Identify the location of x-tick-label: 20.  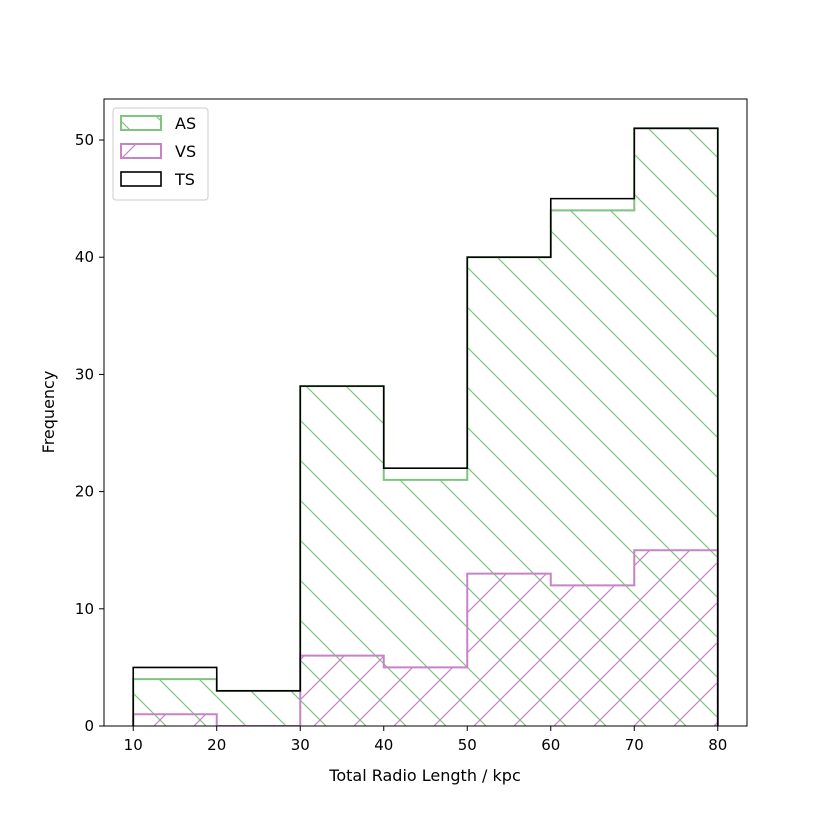
(216, 745).